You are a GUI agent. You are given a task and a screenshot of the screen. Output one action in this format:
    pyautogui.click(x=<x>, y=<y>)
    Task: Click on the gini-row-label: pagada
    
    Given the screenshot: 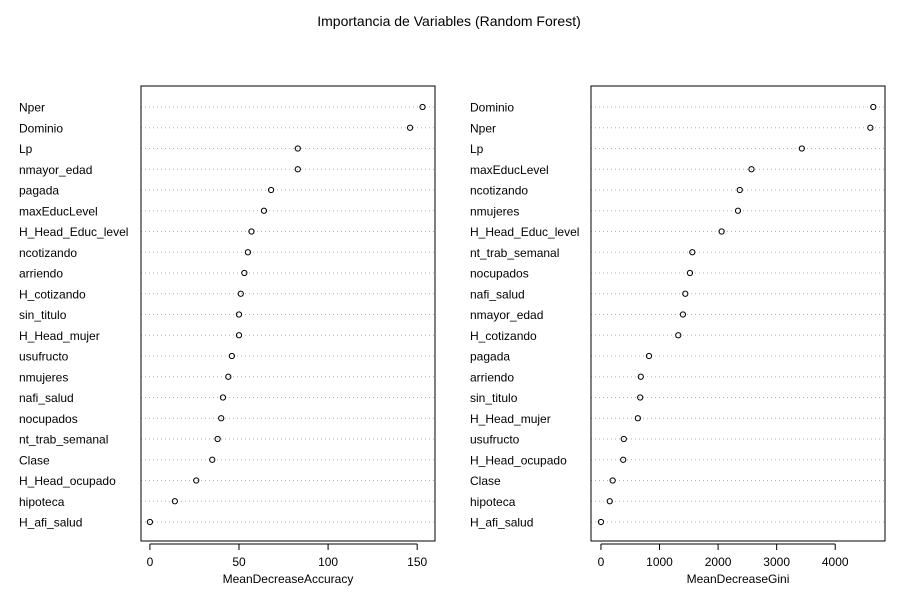 What is the action you would take?
    pyautogui.click(x=490, y=357)
    